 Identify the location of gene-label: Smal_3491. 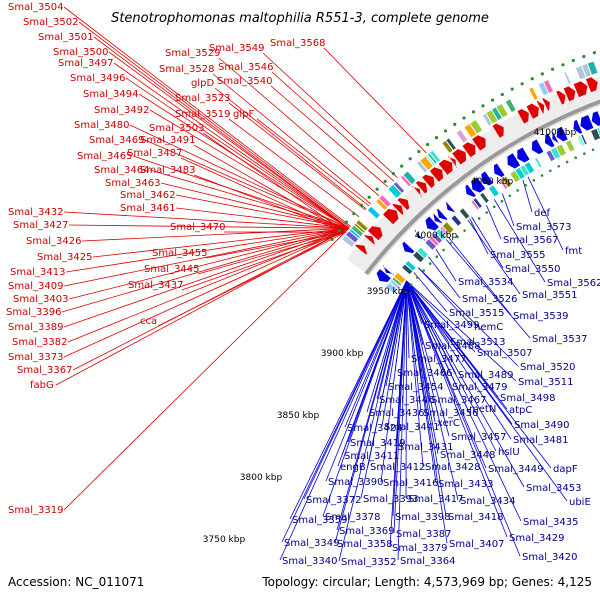
(167, 140).